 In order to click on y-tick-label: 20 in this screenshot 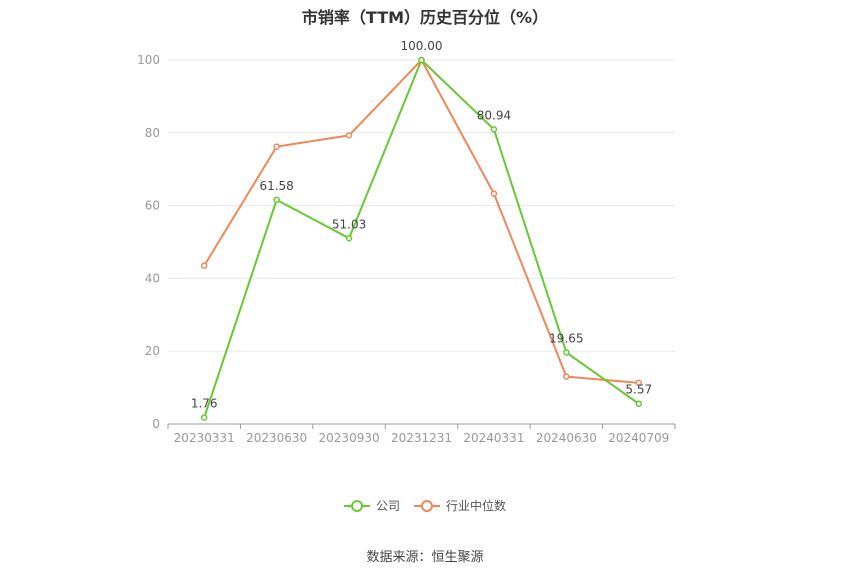, I will do `click(152, 351)`.